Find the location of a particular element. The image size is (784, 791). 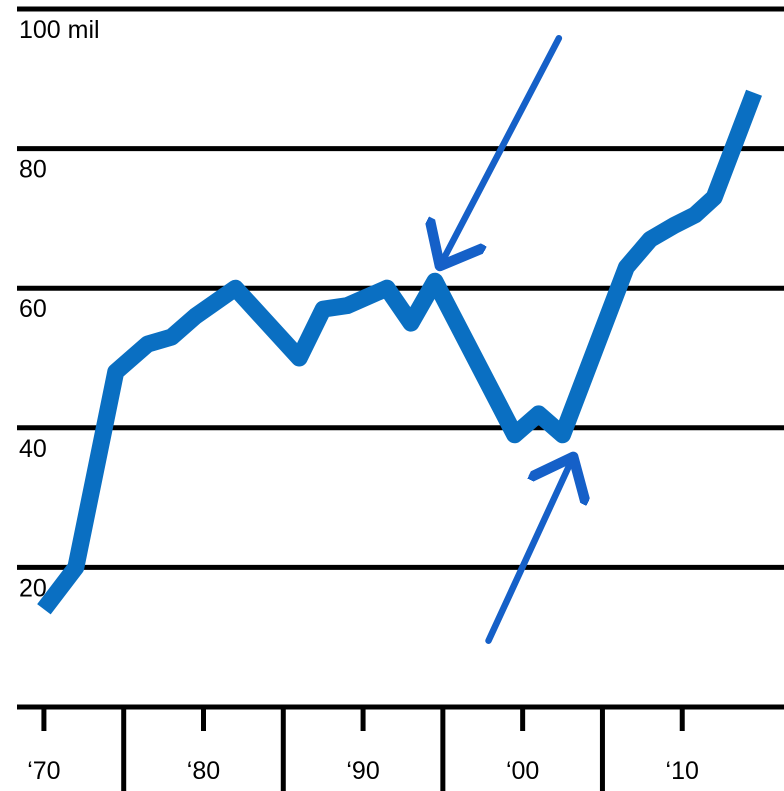

x-axis is located at coordinates (400, 747).